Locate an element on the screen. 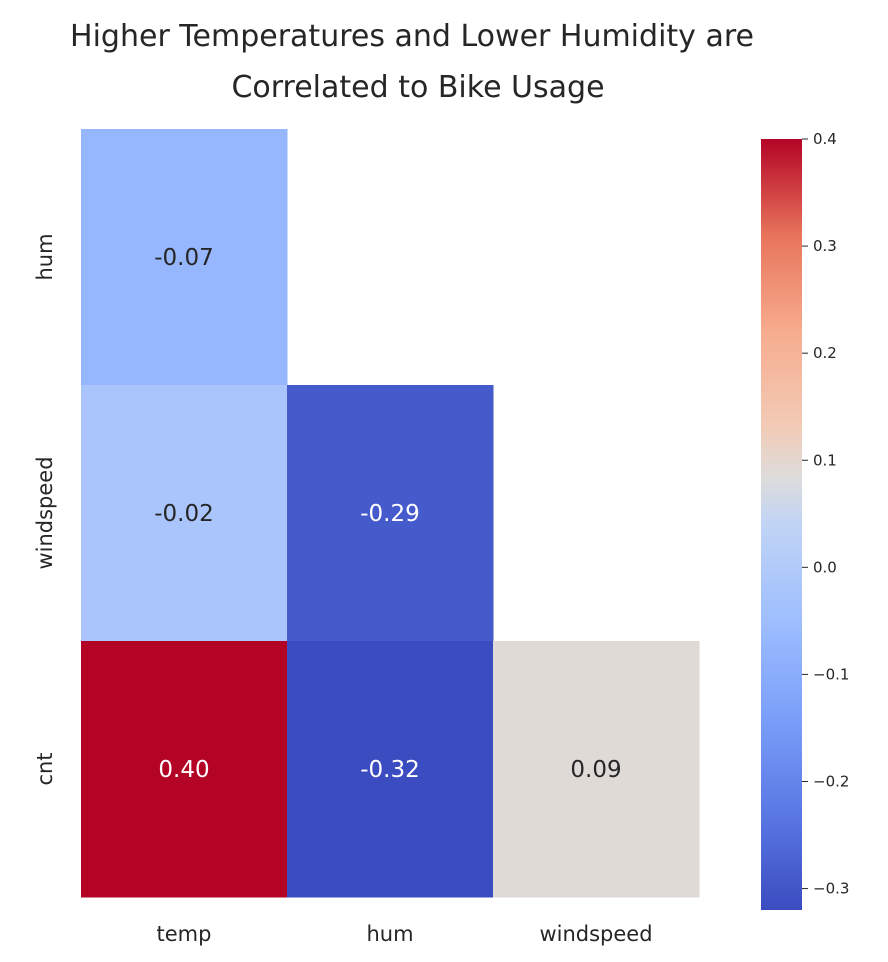  x-tick-label: temp is located at coordinates (184, 934).